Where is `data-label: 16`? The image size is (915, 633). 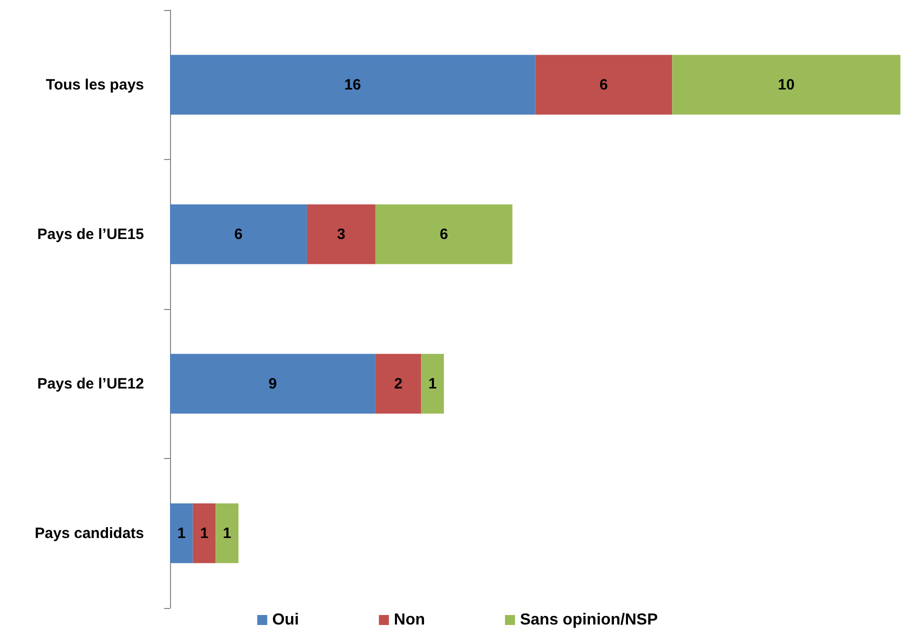 data-label: 16 is located at coordinates (352, 85).